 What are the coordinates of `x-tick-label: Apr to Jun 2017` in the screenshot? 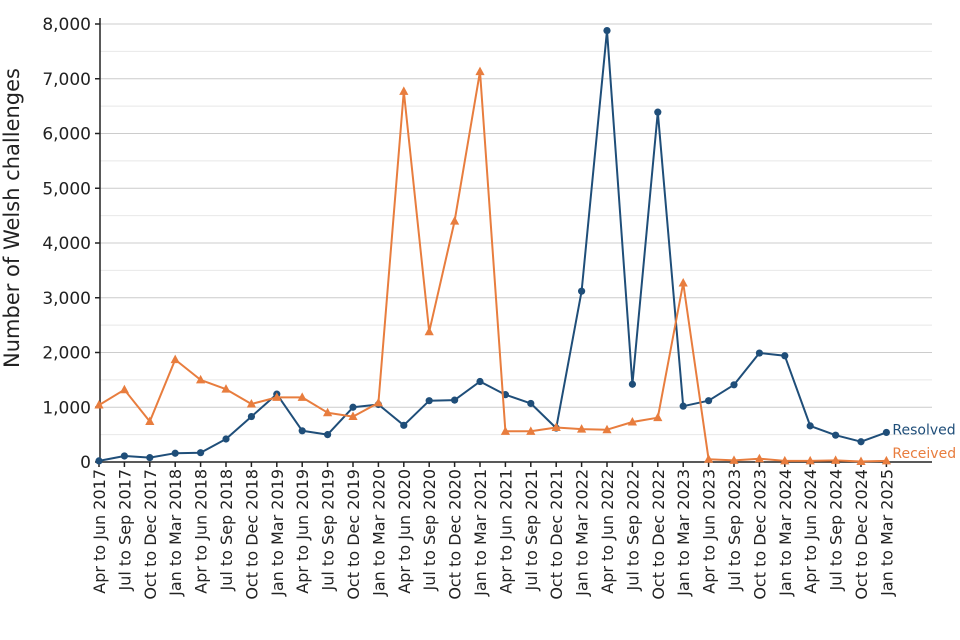 It's located at (99, 531).